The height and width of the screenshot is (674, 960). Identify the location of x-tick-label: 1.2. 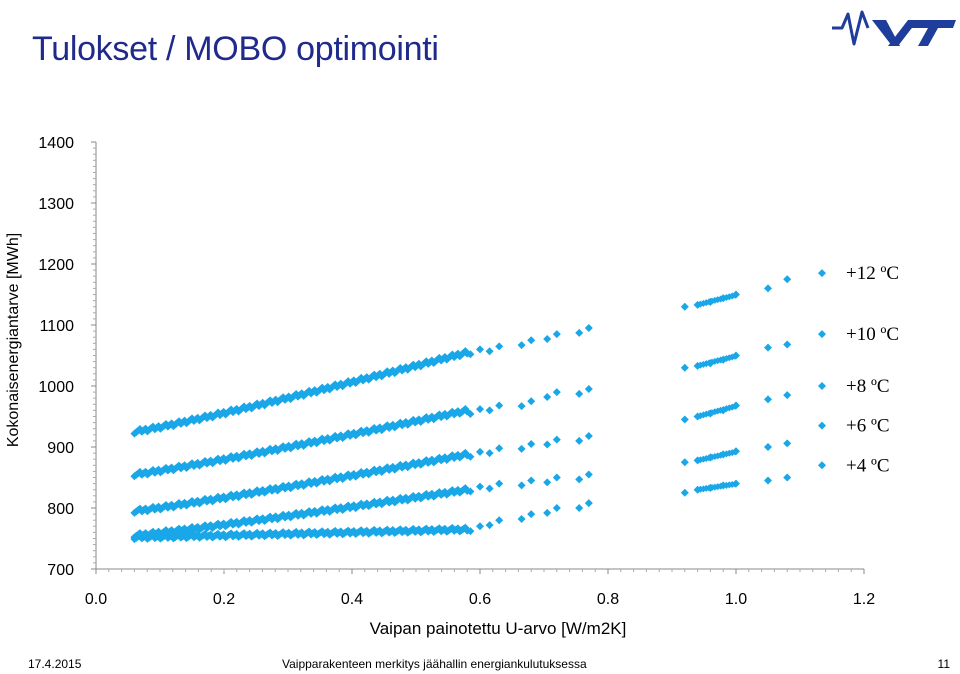
(864, 599).